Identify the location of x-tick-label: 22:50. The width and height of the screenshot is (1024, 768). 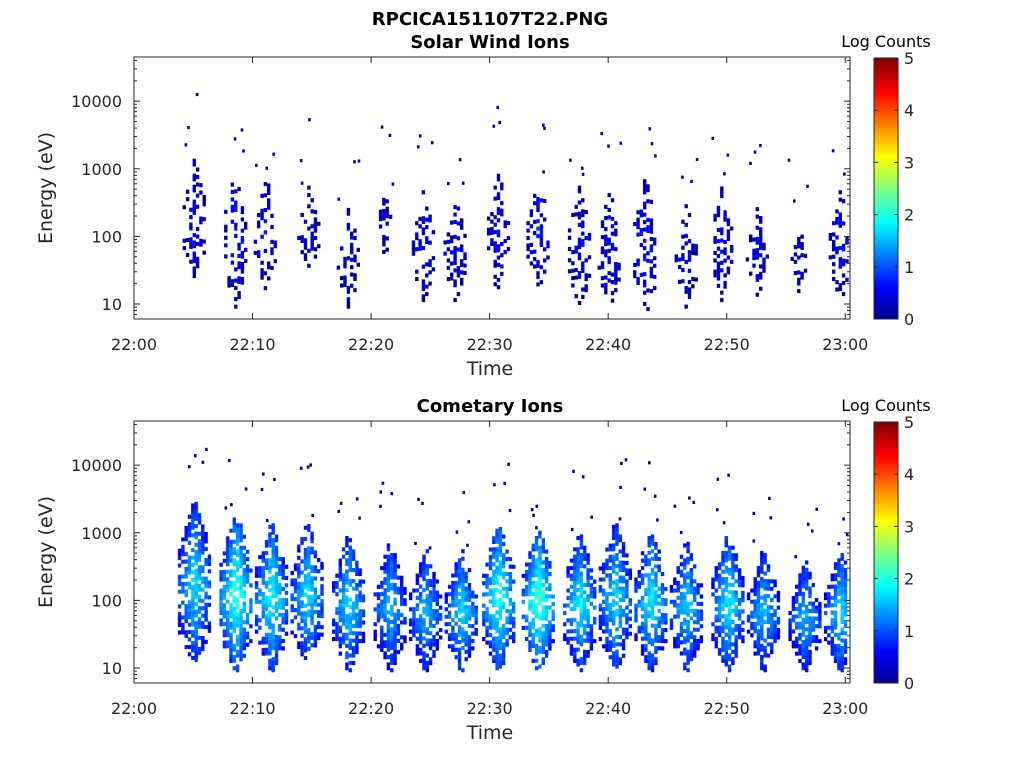
(727, 344).